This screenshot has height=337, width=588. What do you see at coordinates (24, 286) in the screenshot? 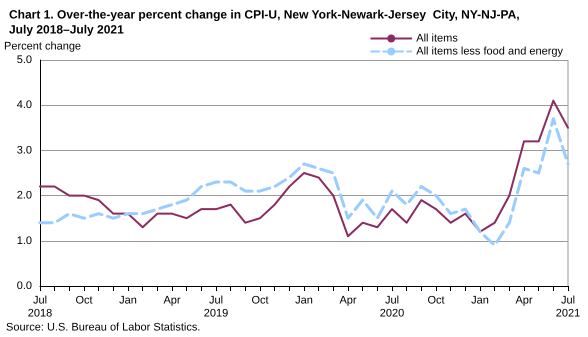
I see `y-tick-label: 0.0` at bounding box center [24, 286].